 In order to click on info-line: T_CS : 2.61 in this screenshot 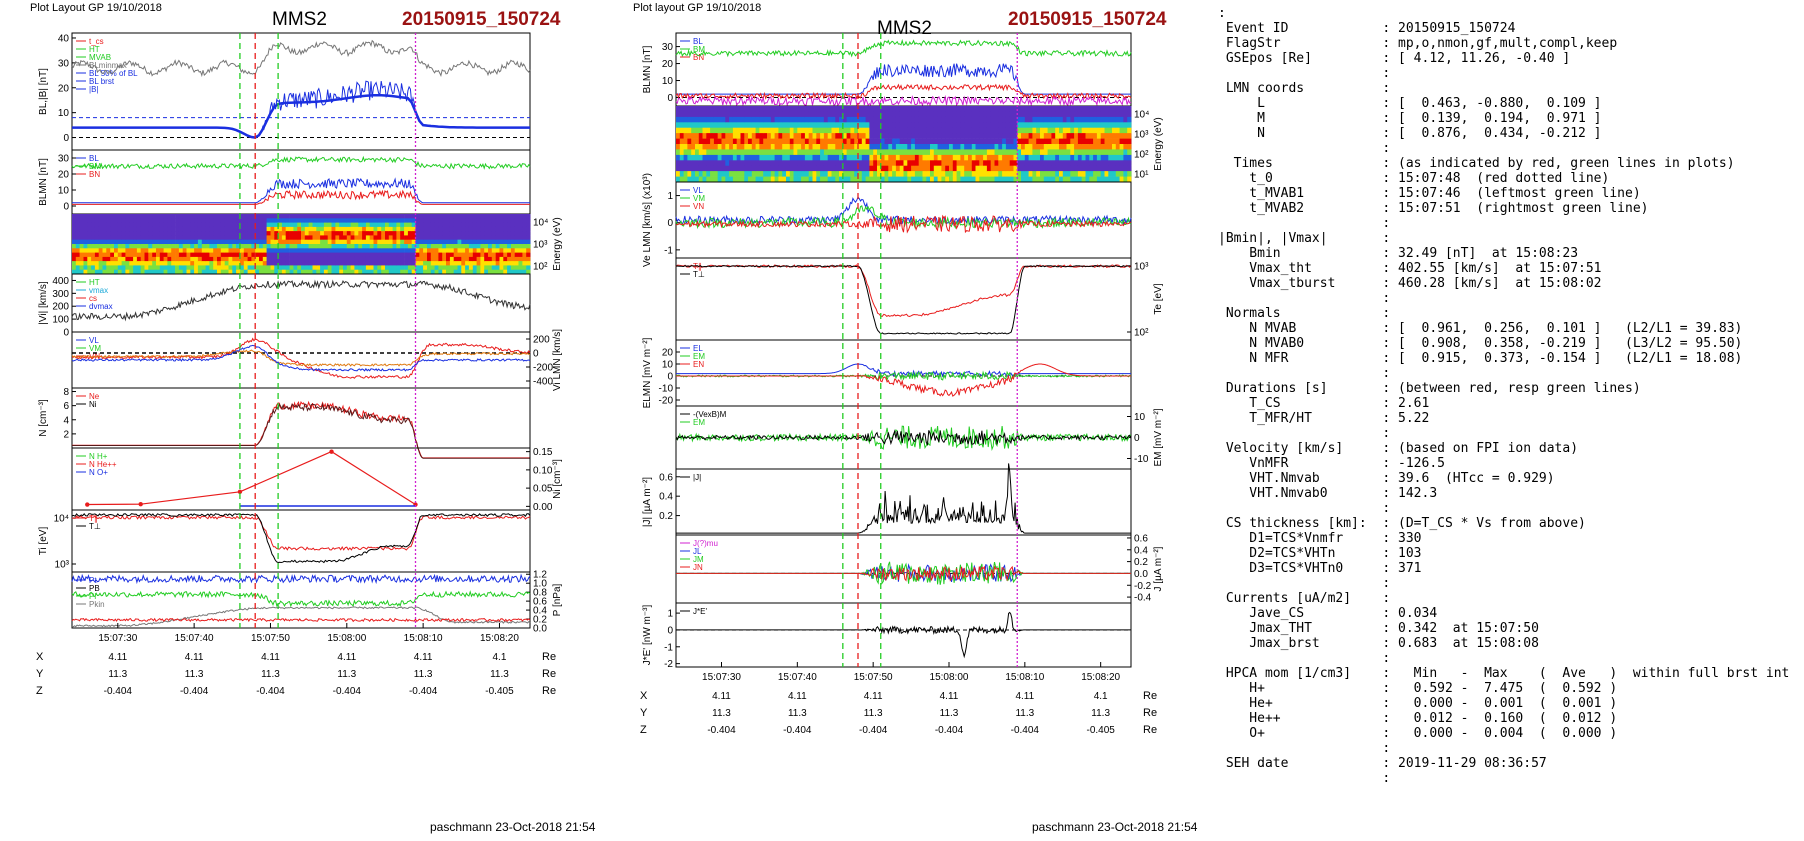, I will do `click(1324, 403)`.